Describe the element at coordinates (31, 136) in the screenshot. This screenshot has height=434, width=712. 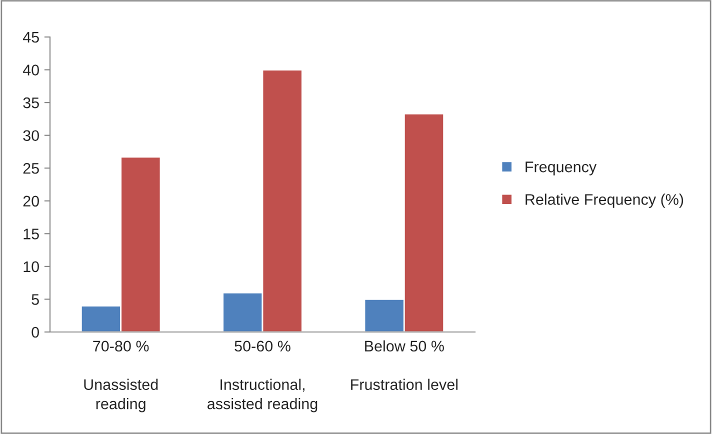
I see `y-tick-label: 30` at that location.